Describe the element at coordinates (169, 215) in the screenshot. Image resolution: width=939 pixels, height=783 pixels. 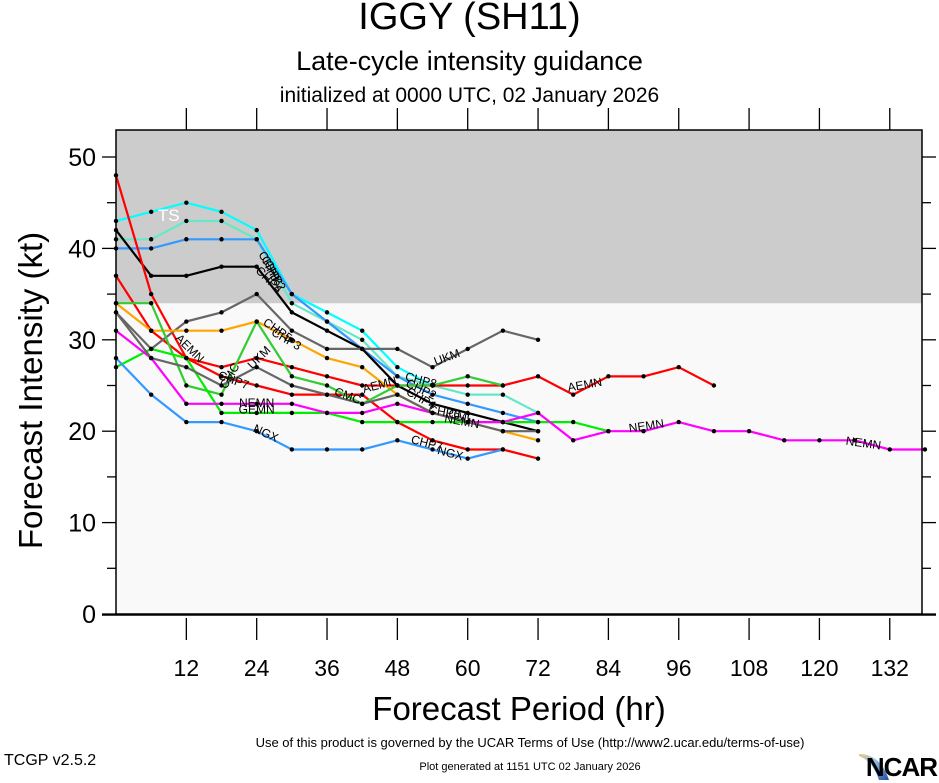
I see `ts-band-label: TS` at that location.